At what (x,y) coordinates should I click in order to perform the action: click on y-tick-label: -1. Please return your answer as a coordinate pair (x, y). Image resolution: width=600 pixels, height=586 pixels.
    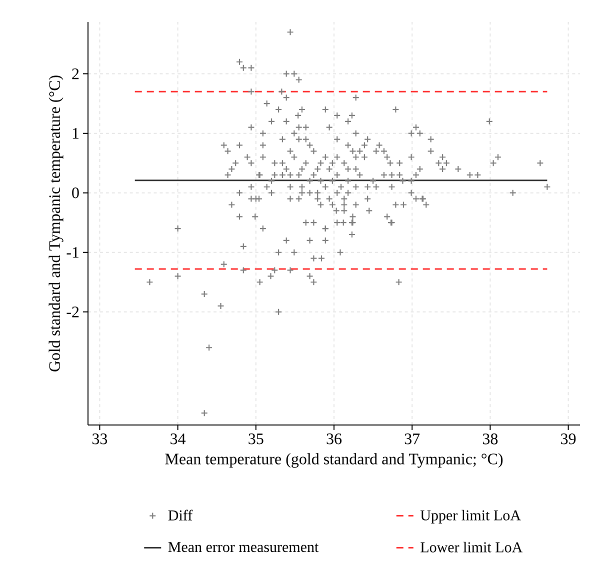
    Looking at the image, I should click on (72, 252).